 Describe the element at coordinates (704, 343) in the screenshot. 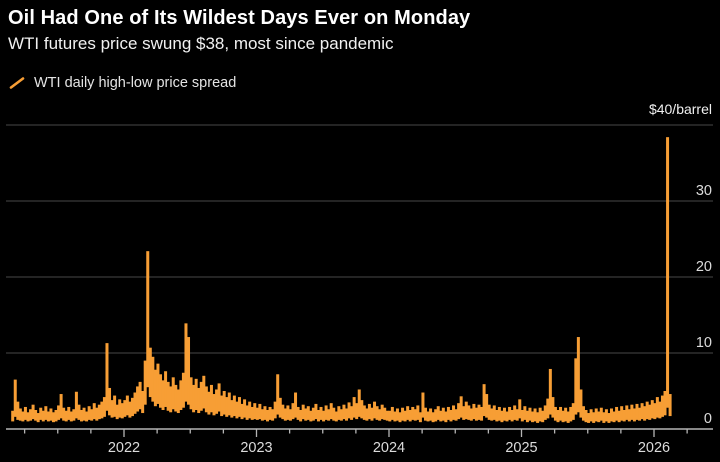

I see `y-tick-label: 10` at that location.